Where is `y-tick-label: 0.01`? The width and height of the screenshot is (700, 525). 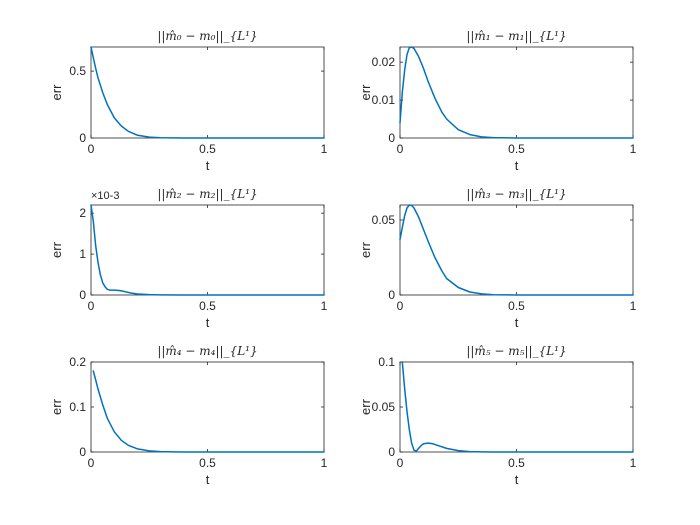 y-tick-label: 0.01 is located at coordinates (384, 100).